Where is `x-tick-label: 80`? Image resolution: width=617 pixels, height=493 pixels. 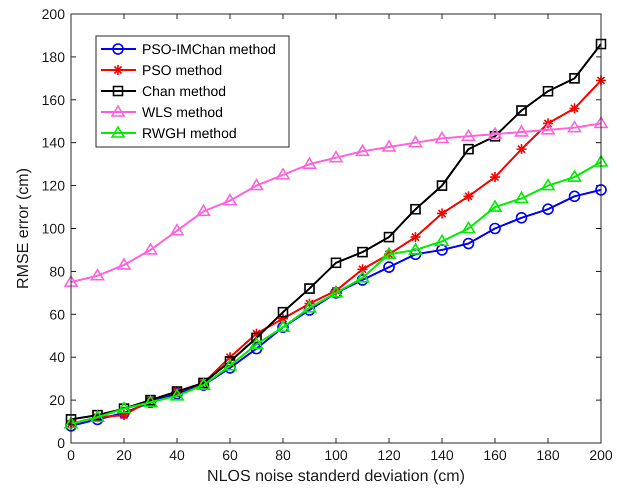 x-tick-label: 80 is located at coordinates (283, 455).